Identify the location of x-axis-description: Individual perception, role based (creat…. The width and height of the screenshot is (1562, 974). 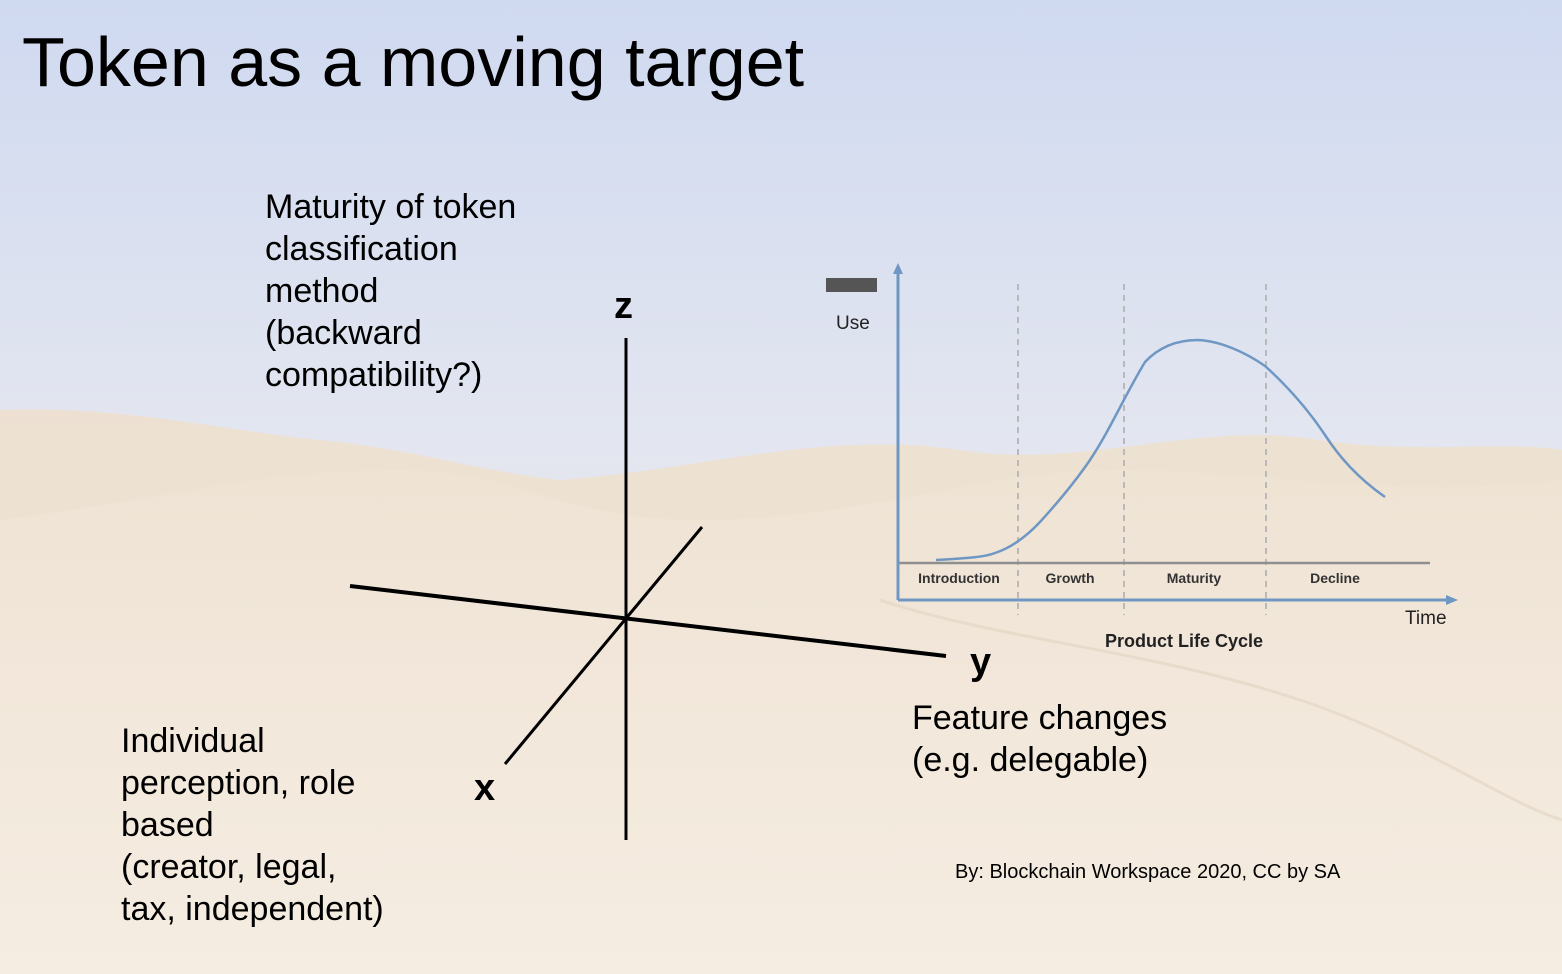
(286, 825).